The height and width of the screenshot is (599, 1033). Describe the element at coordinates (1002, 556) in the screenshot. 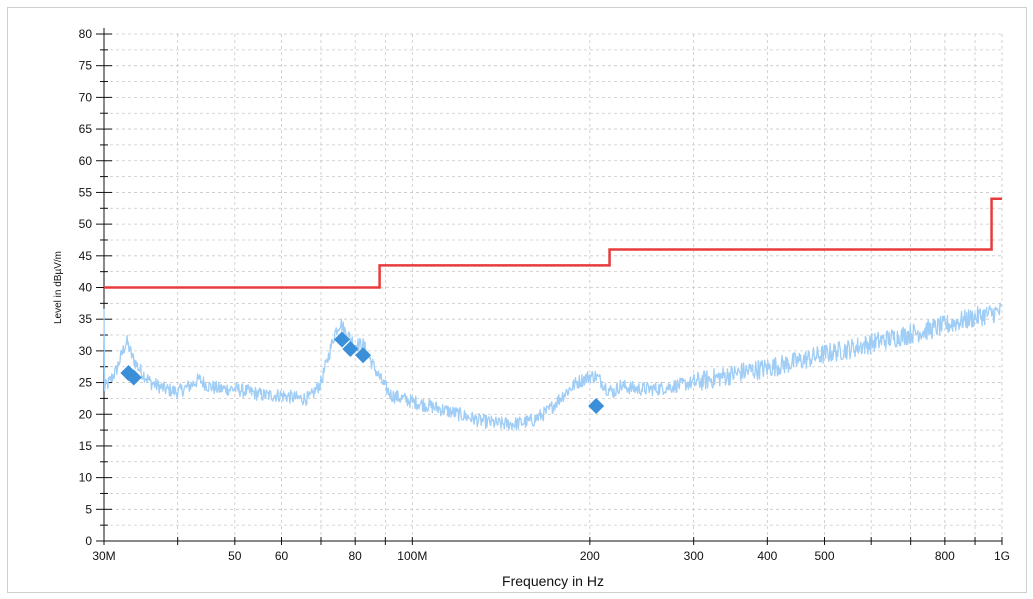

I see `x-tick-label: 1G` at that location.